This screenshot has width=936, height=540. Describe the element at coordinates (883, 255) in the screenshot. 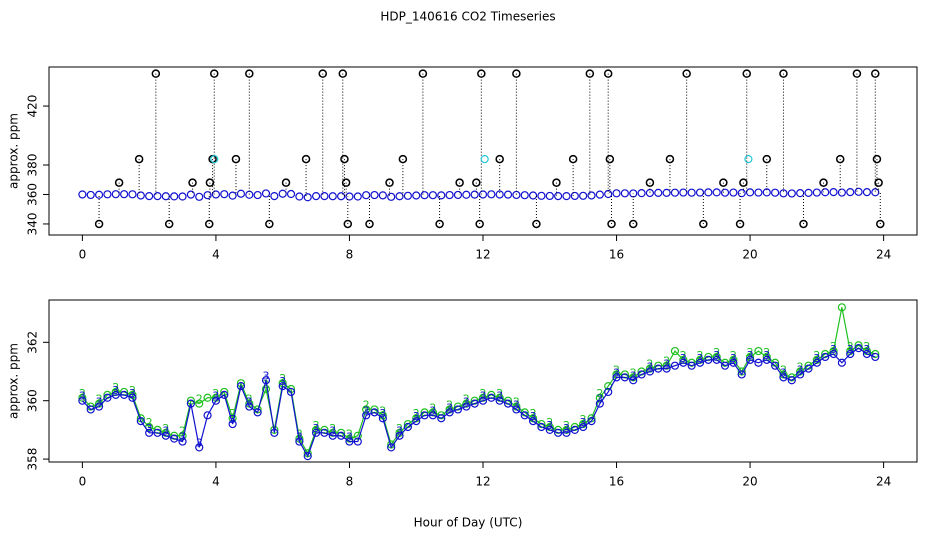

I see `x-tick-label: 24` at that location.